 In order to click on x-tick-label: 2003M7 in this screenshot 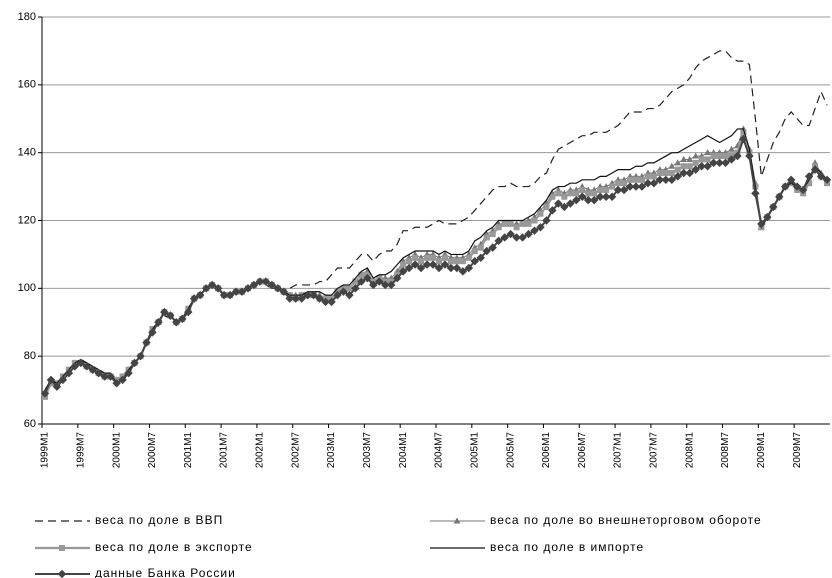, I will do `click(367, 450)`.